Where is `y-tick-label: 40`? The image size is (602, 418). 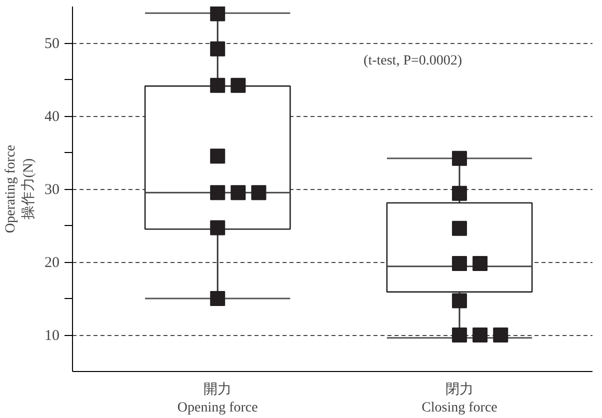
y-tick-label: 40 is located at coordinates (52, 117).